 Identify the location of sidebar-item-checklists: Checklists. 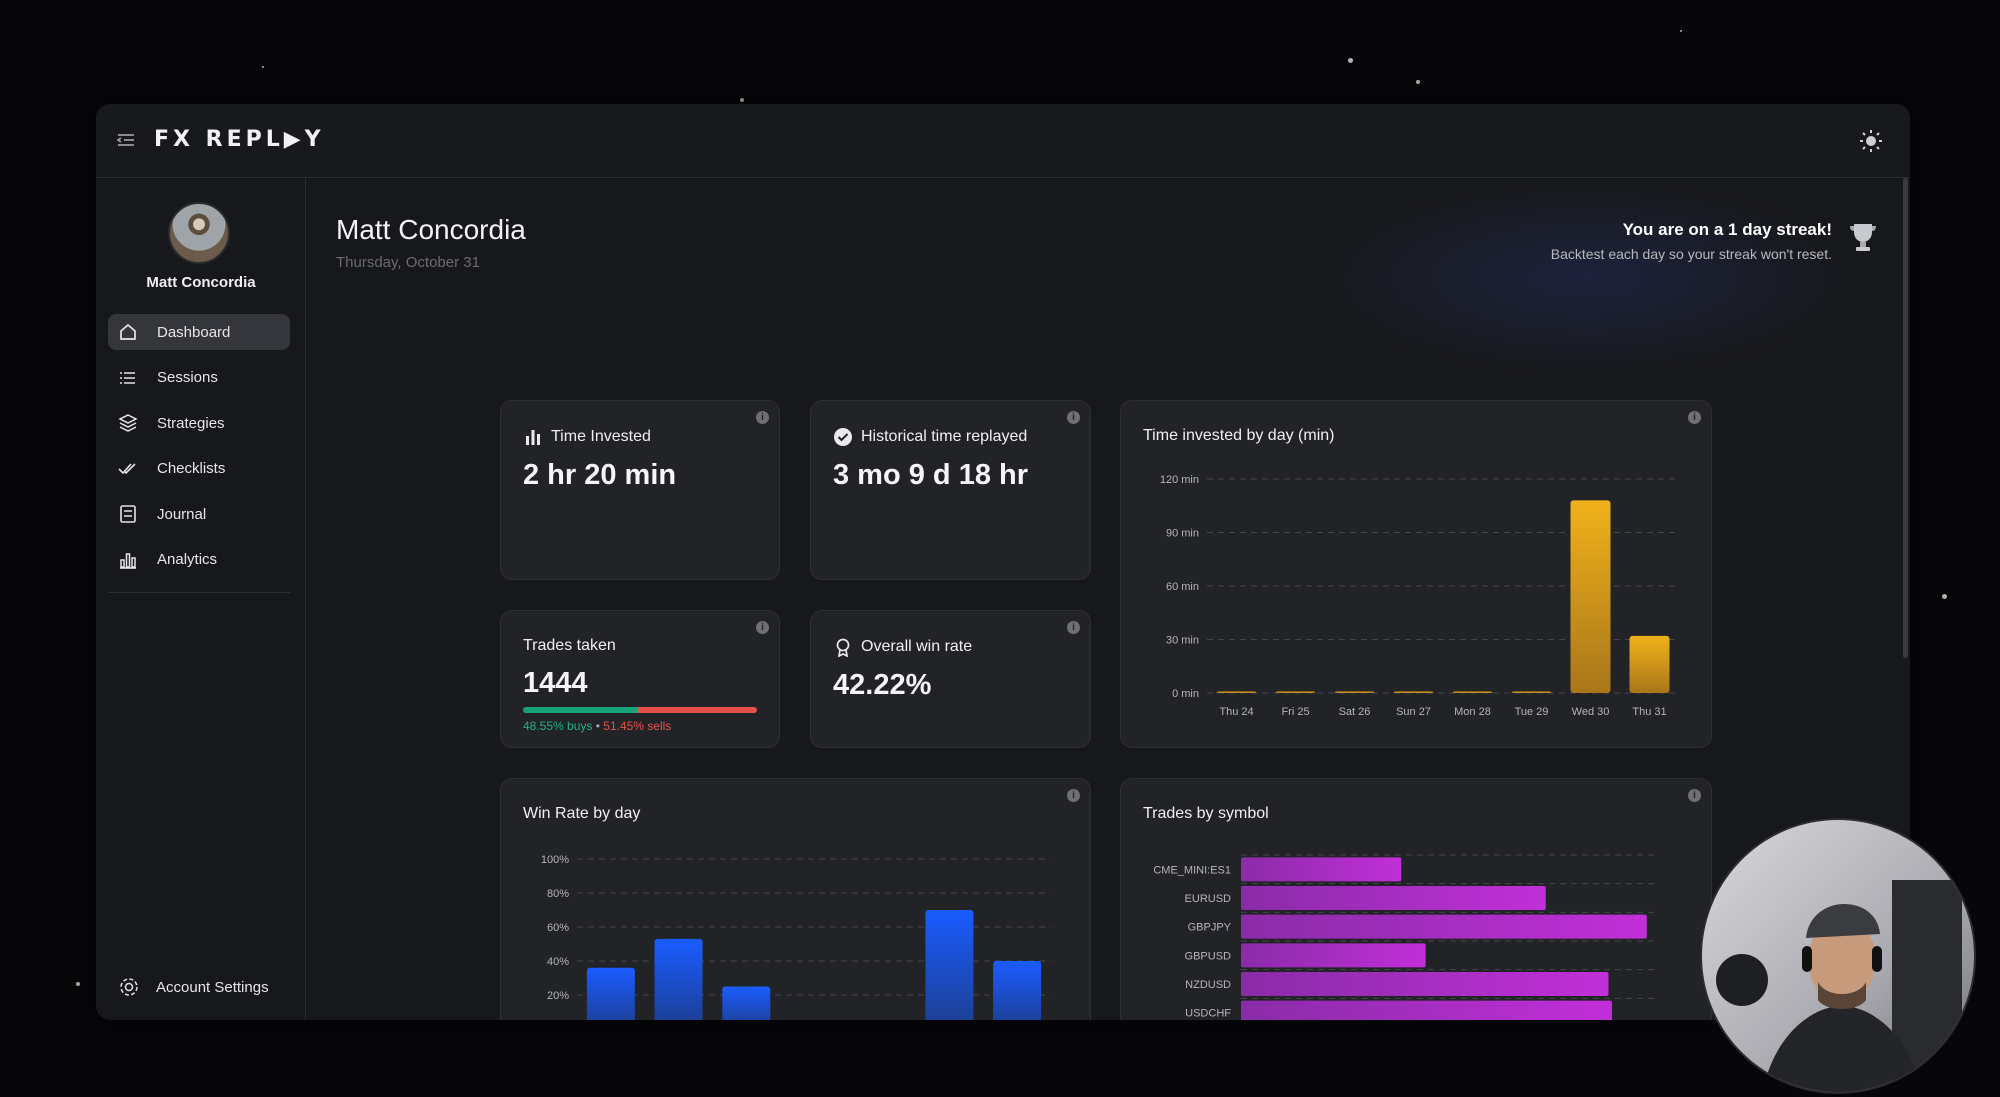
(199, 469).